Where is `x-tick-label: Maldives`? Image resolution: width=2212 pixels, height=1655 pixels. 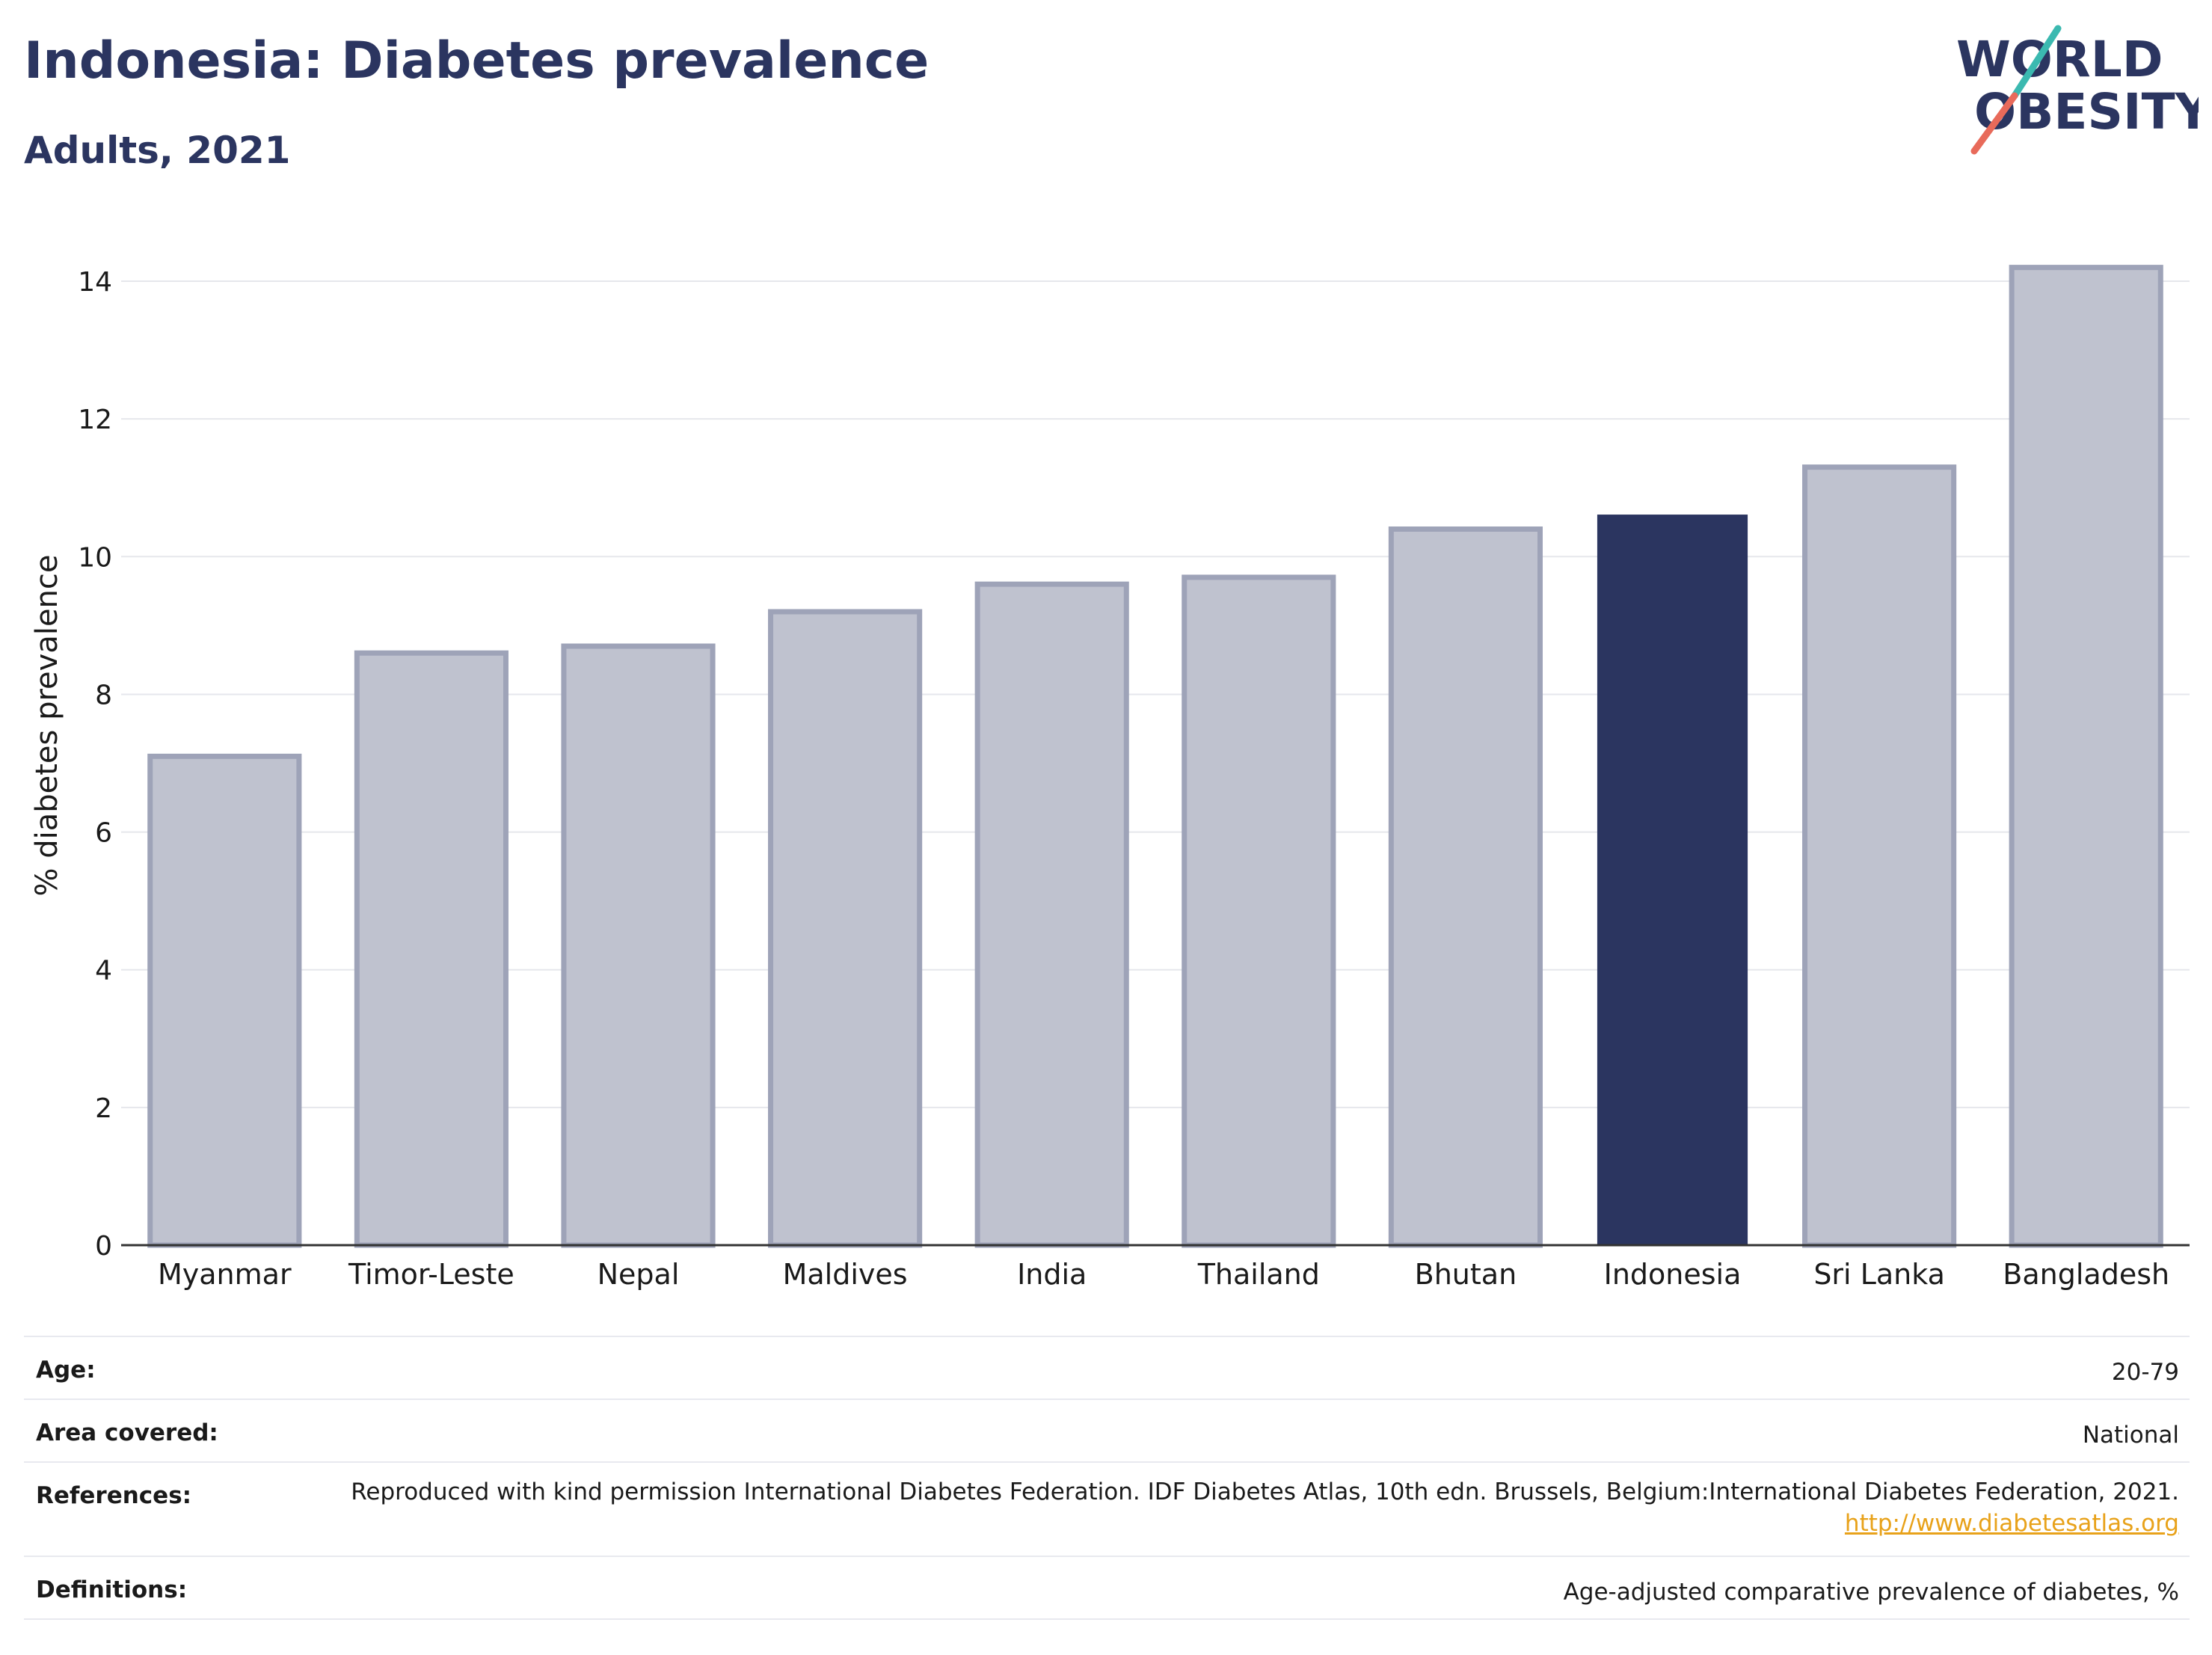 x-tick-label: Maldives is located at coordinates (845, 1274).